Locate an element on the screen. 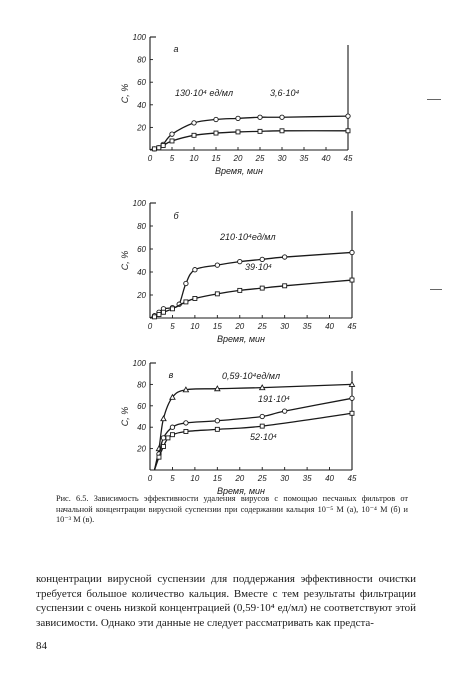 This screenshot has width=450, height=675. panel-letter: а is located at coordinates (175, 49).